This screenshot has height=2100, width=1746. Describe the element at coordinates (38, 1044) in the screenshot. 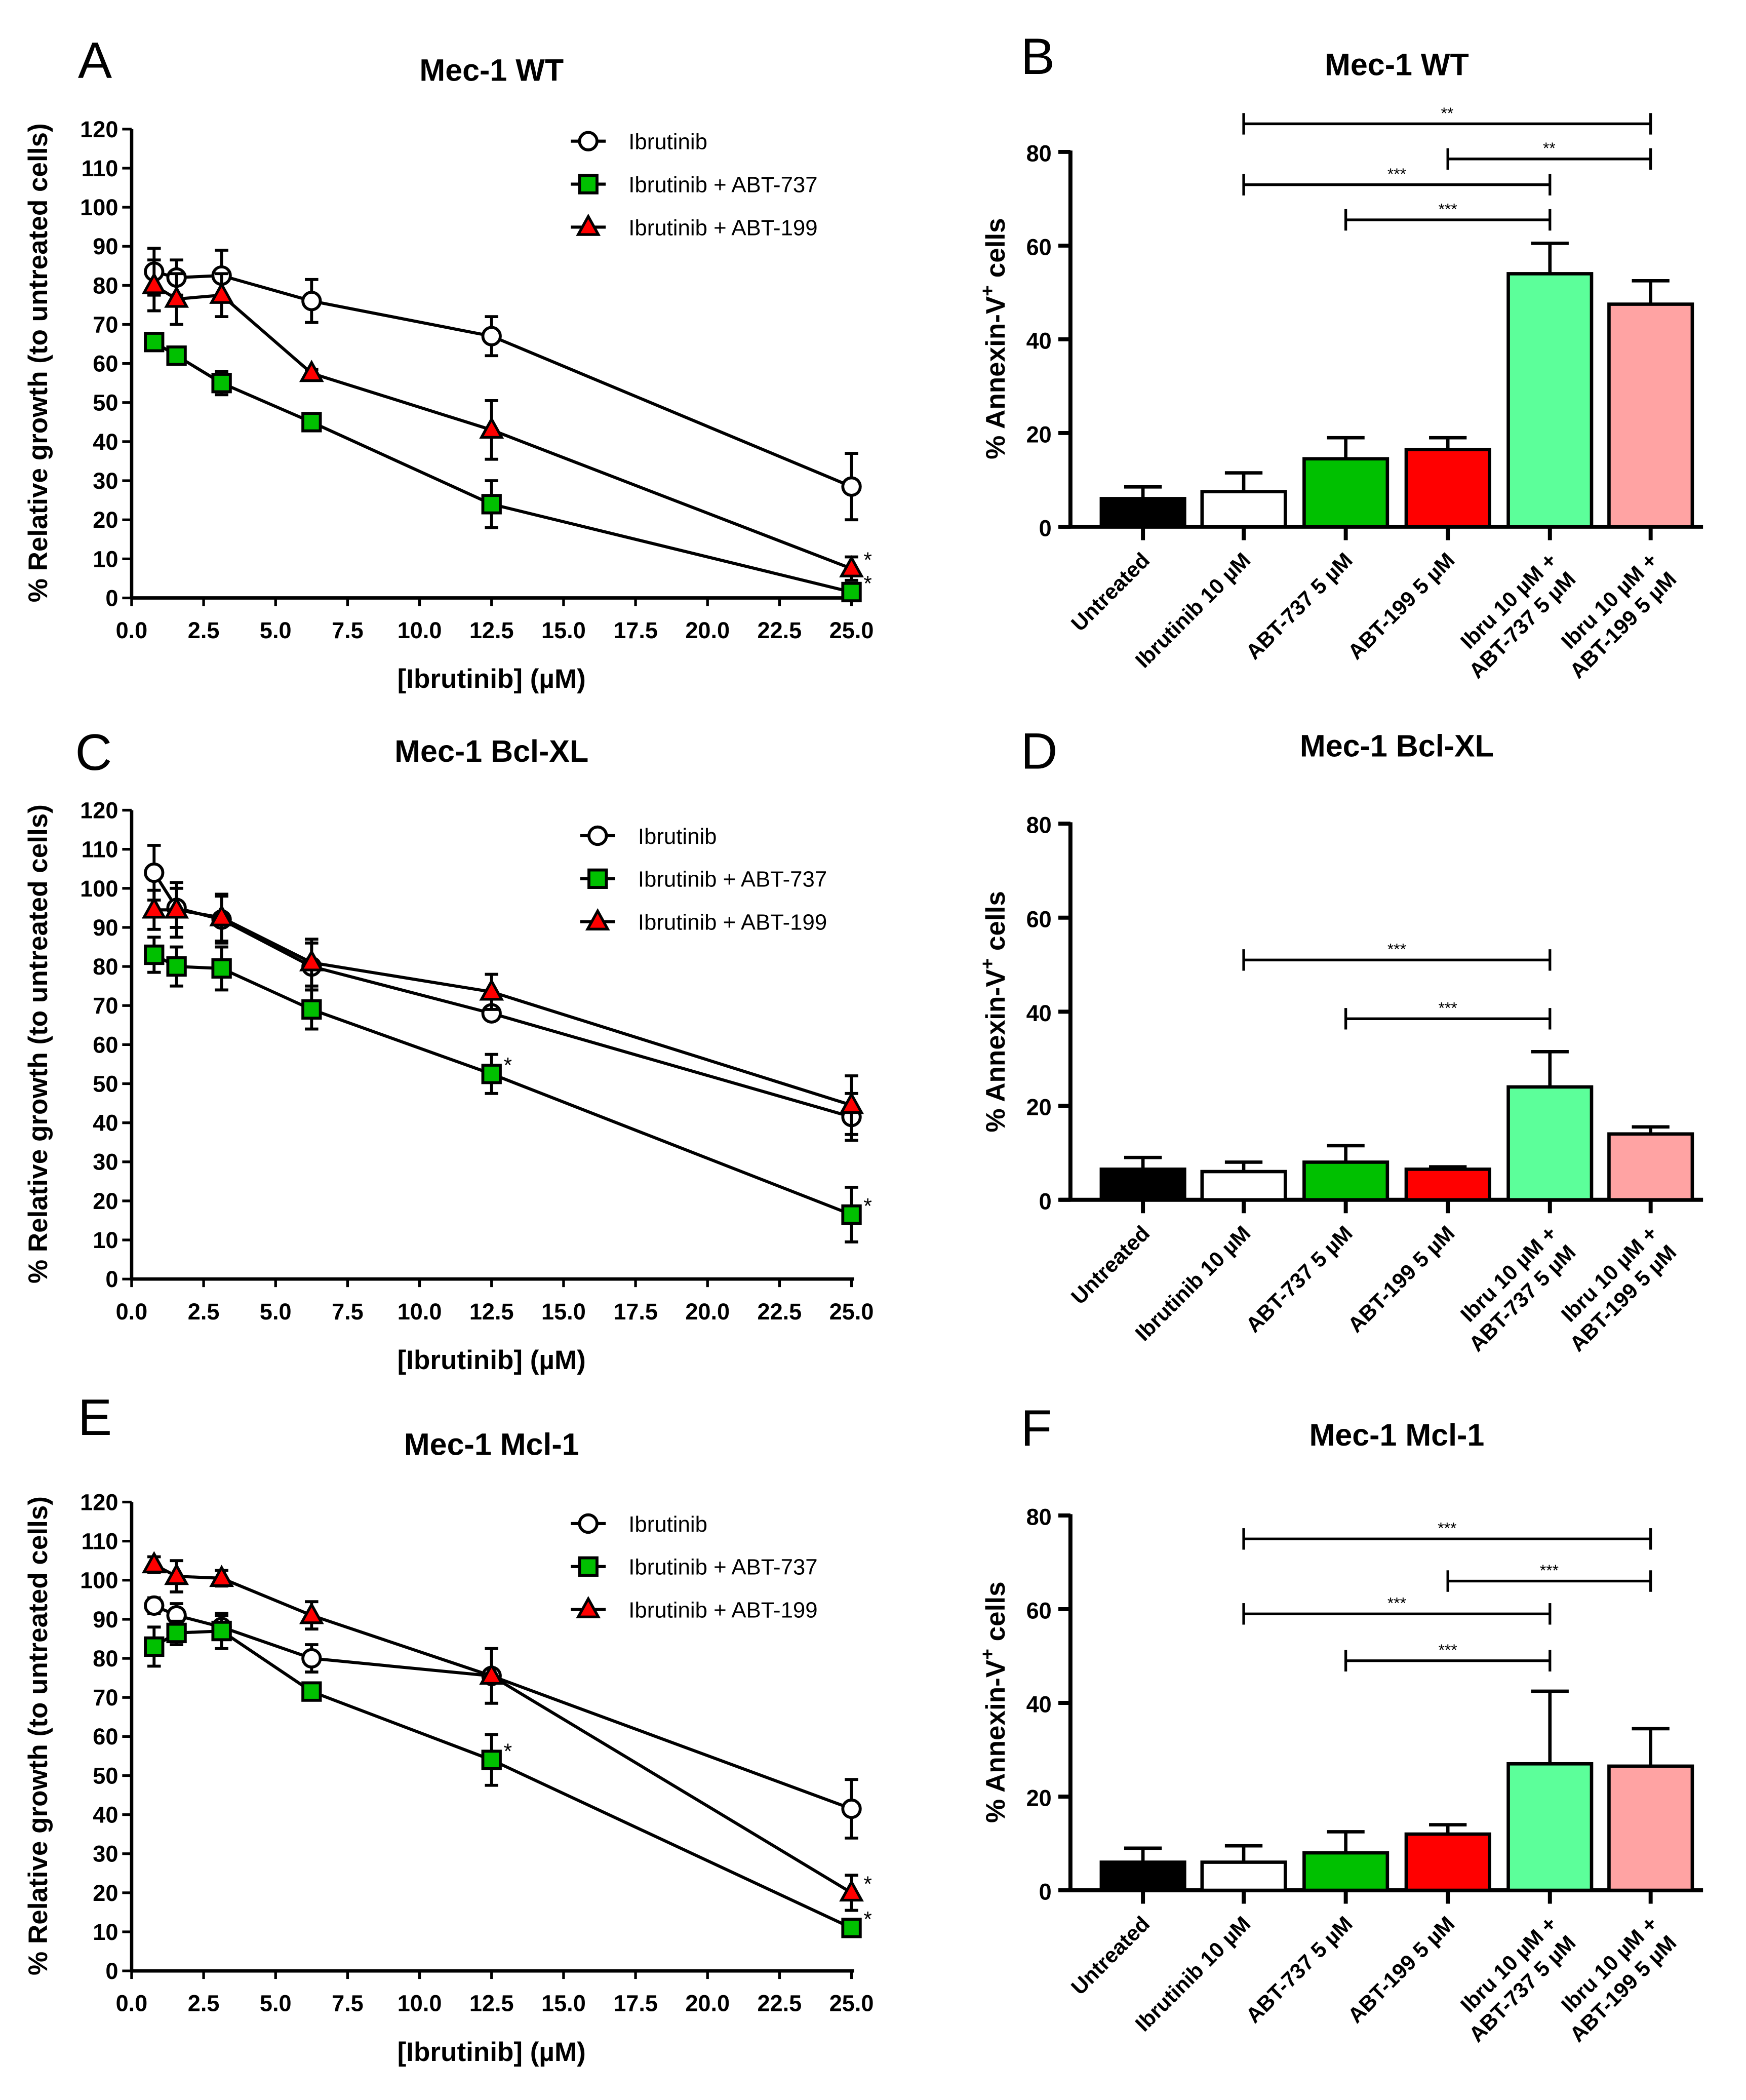

I see `y-axis-label: % Relative growth (to untreated cells)` at that location.